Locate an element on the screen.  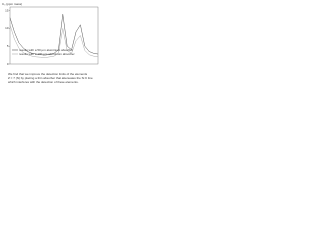
y-axis-label: C₀ (ppm mass) is located at coordinates (12, 4).